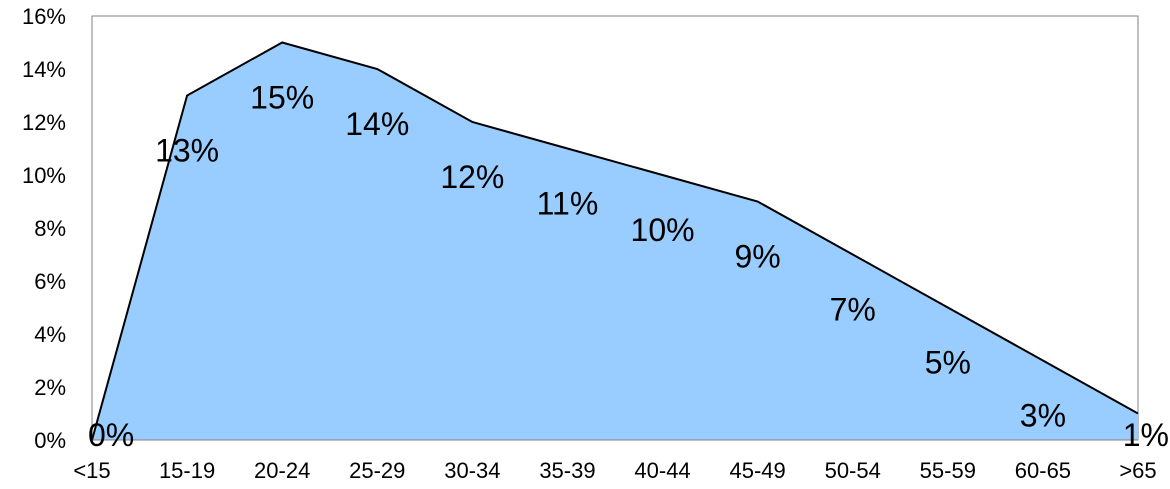 This screenshot has height=489, width=1170. I want to click on x-tick-label: 30-34, so click(472, 470).